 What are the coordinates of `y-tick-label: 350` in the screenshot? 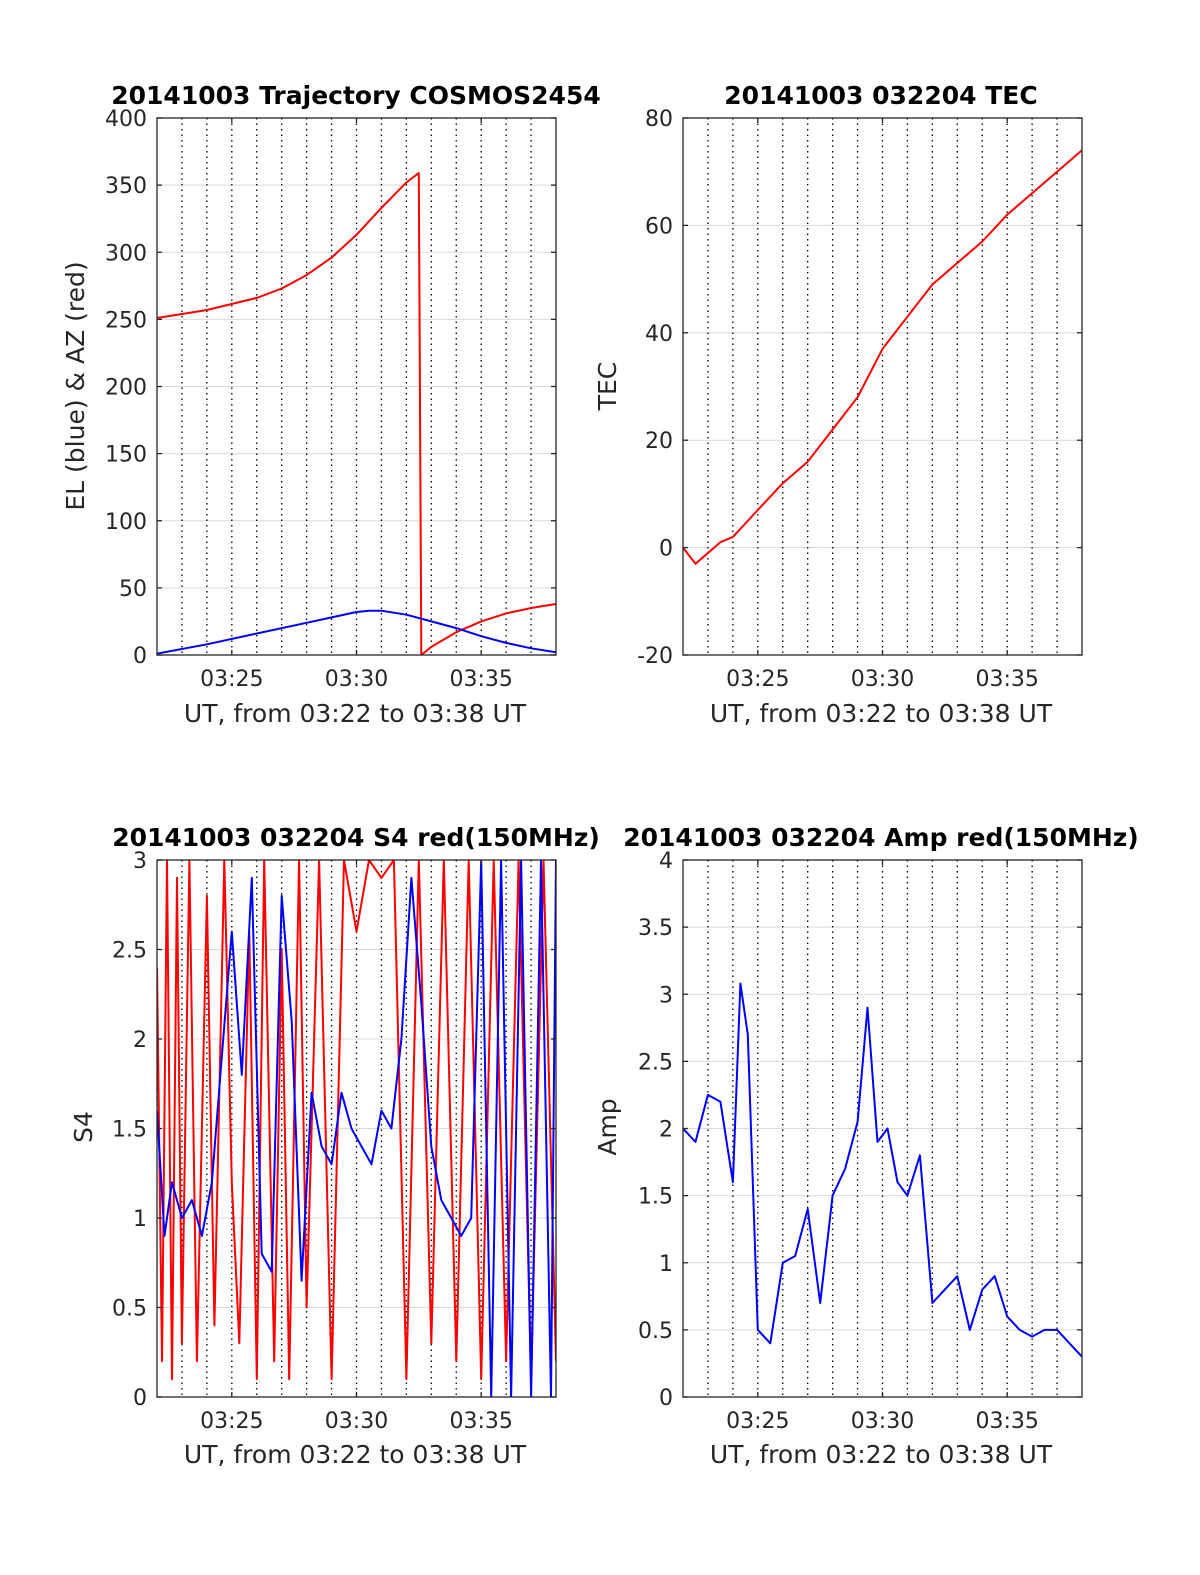 It's located at (126, 186).